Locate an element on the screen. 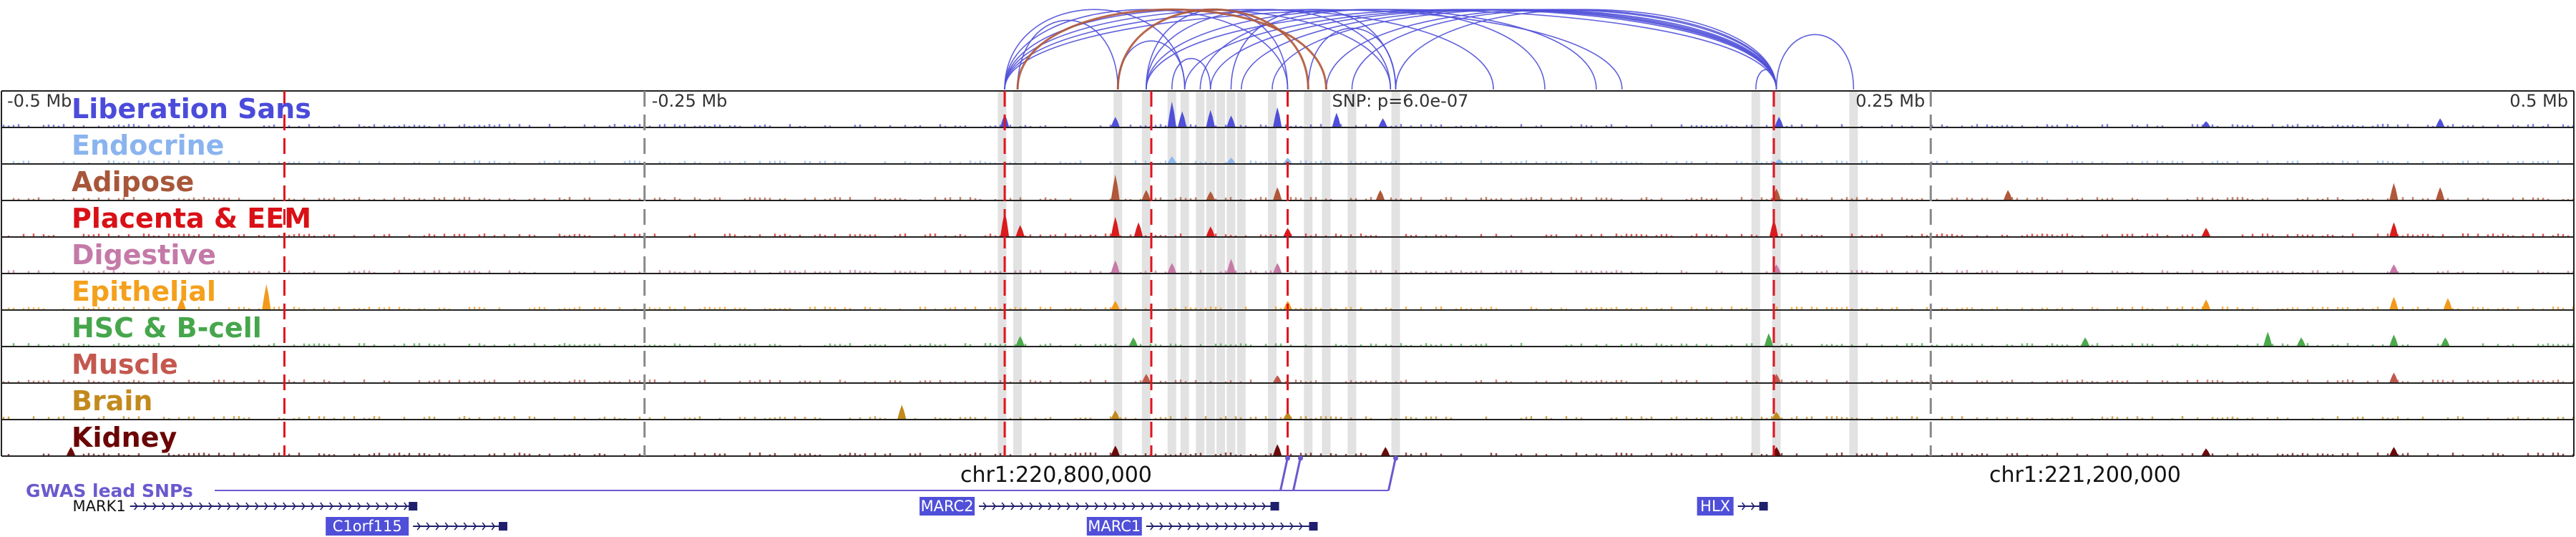  snp-annotation: SNP: p=6.0e-07 is located at coordinates (1400, 101).